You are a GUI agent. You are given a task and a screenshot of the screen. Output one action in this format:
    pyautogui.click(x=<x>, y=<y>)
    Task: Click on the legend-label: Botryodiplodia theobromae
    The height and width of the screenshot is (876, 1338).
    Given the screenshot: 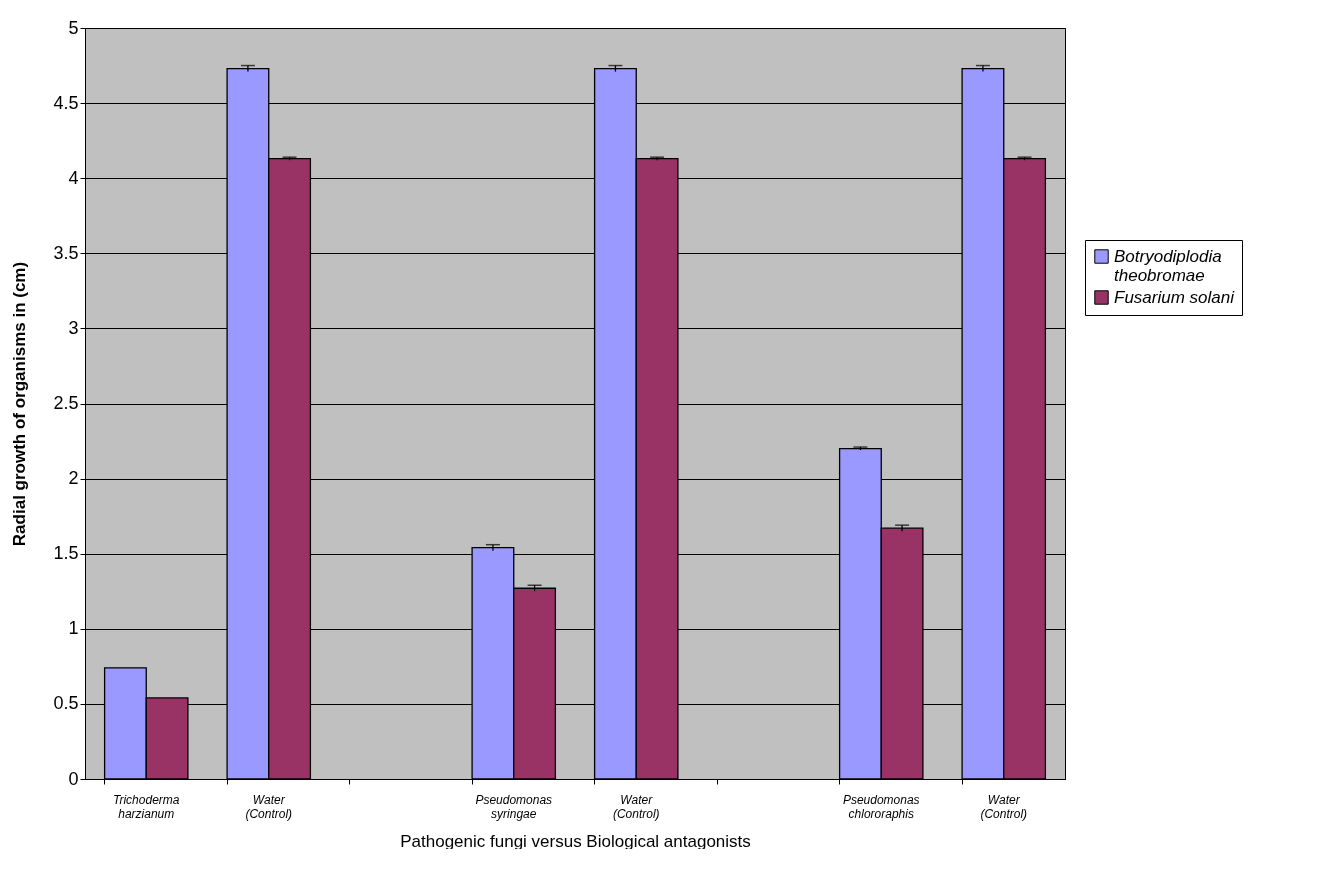 What is the action you would take?
    pyautogui.click(x=1168, y=265)
    